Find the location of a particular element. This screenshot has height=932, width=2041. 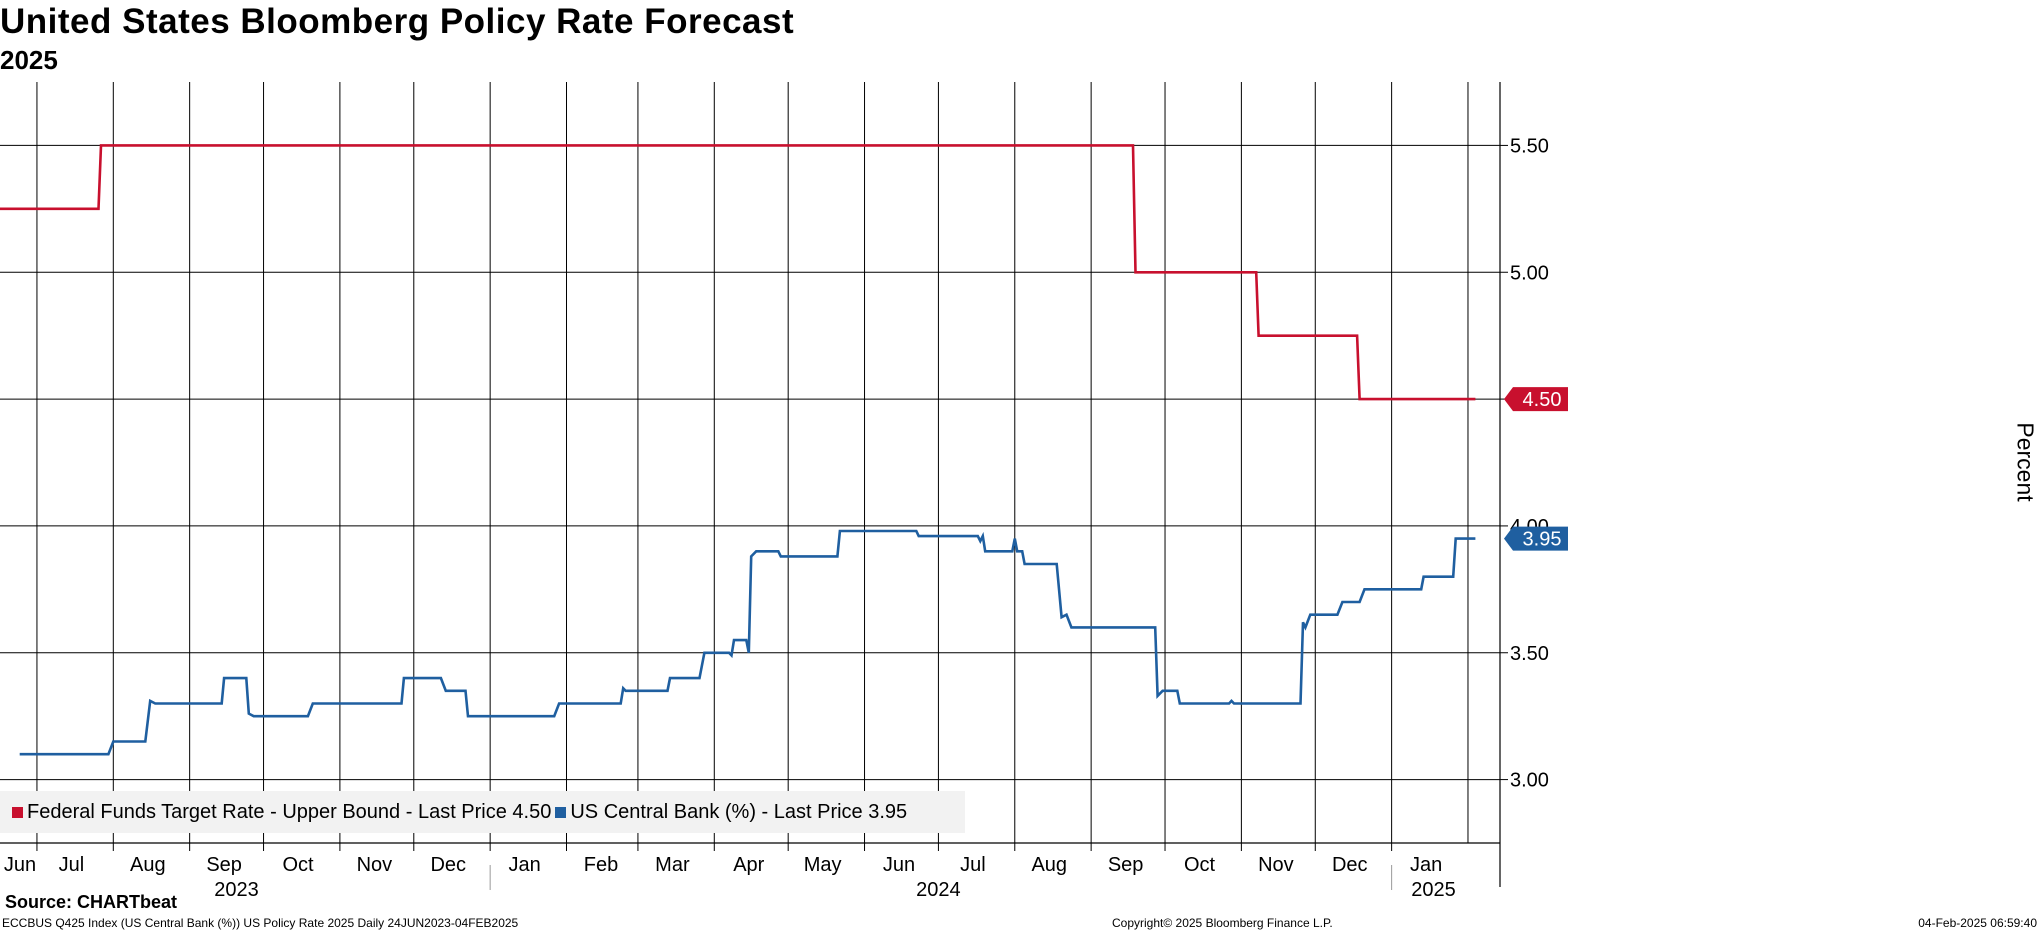

y-tick-label: 5.00 is located at coordinates (1529, 273).